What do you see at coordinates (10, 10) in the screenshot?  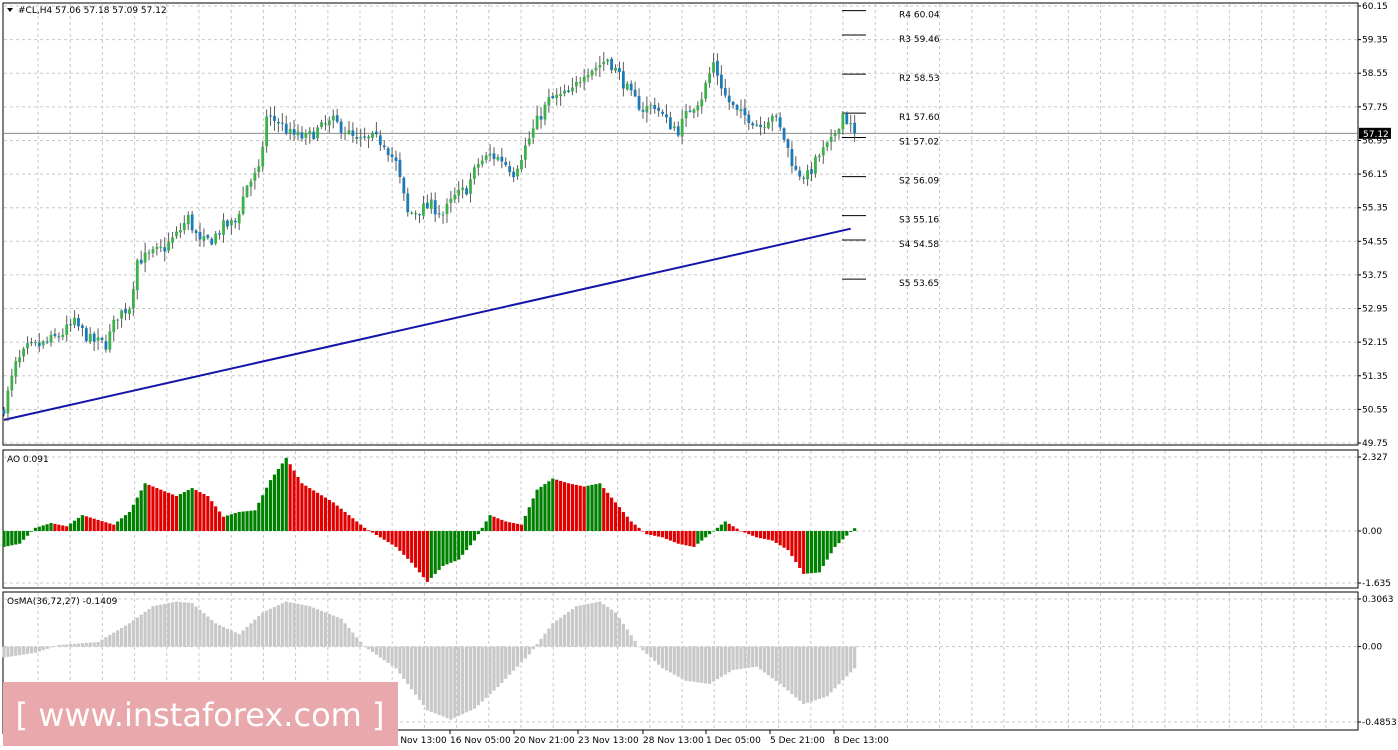 I see `chevron-down-icon` at bounding box center [10, 10].